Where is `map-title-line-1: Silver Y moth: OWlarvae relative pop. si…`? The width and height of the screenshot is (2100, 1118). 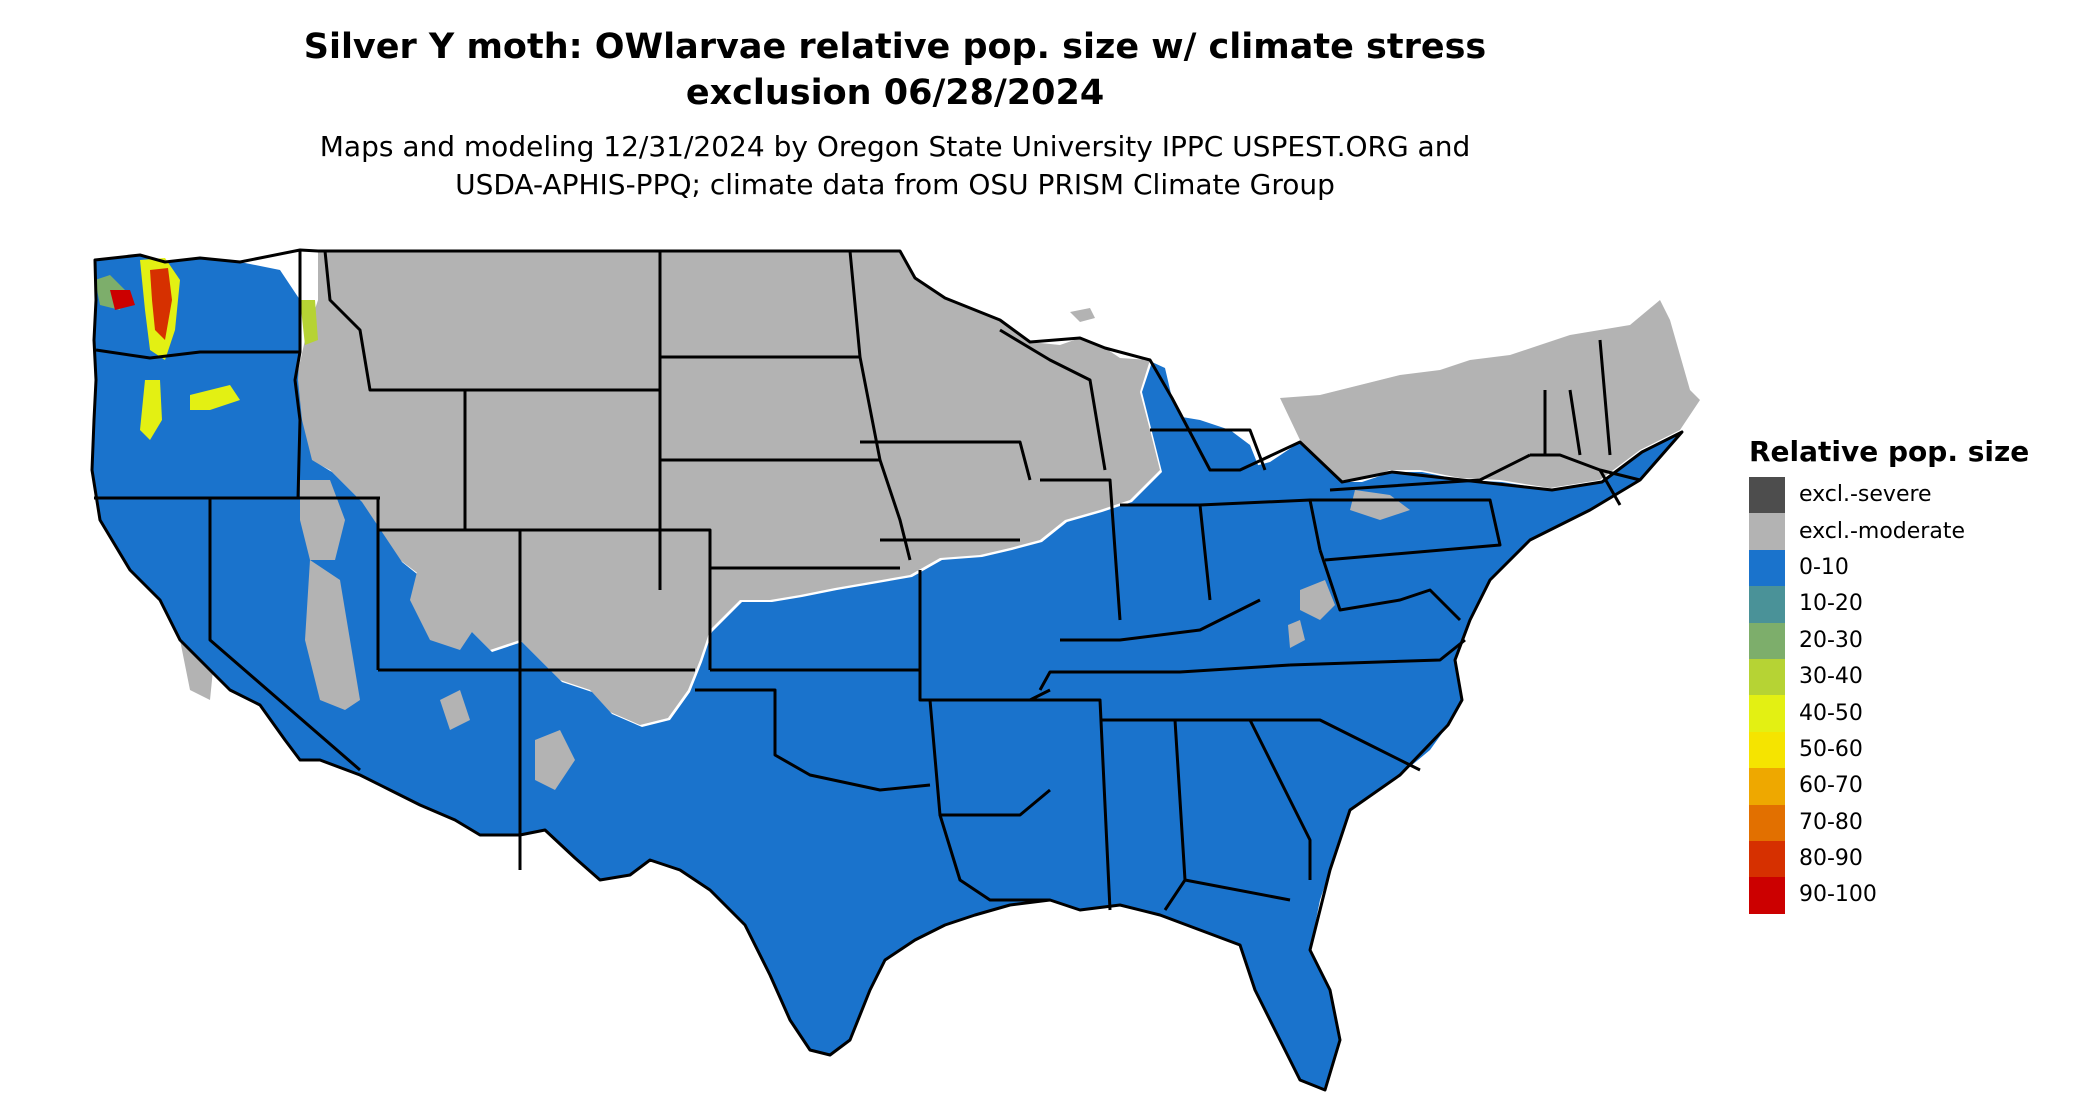 map-title-line-1: Silver Y moth: OWlarvae relative pop. si… is located at coordinates (895, 47).